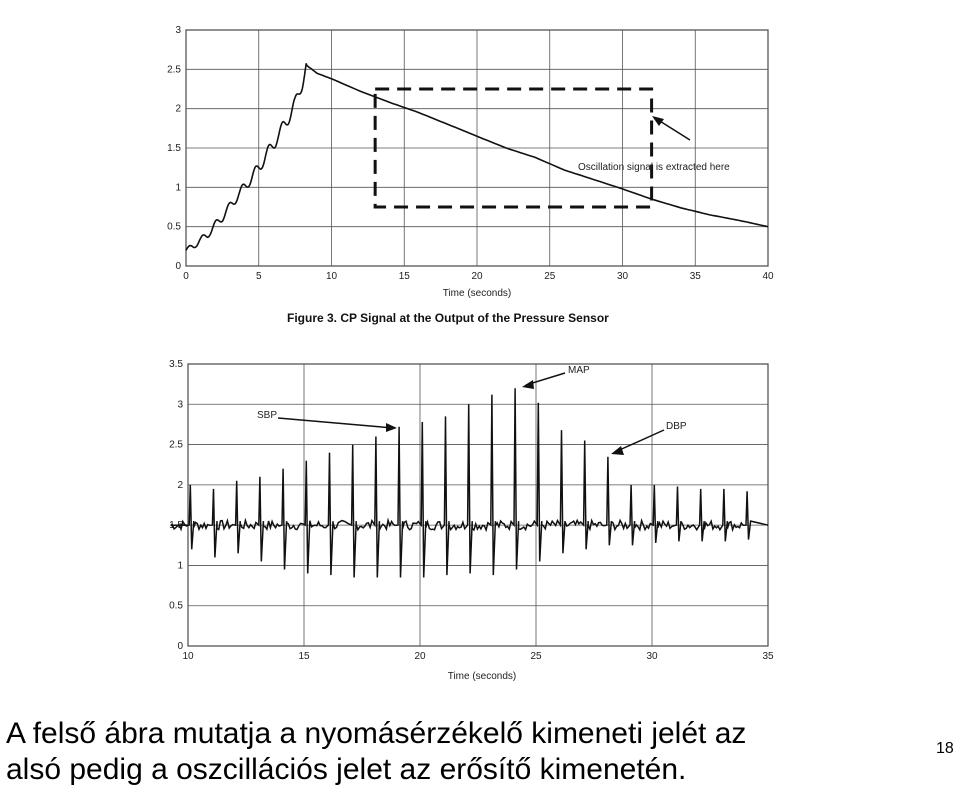  What do you see at coordinates (180, 646) in the screenshot?
I see `c2-y-tick-label: 0` at bounding box center [180, 646].